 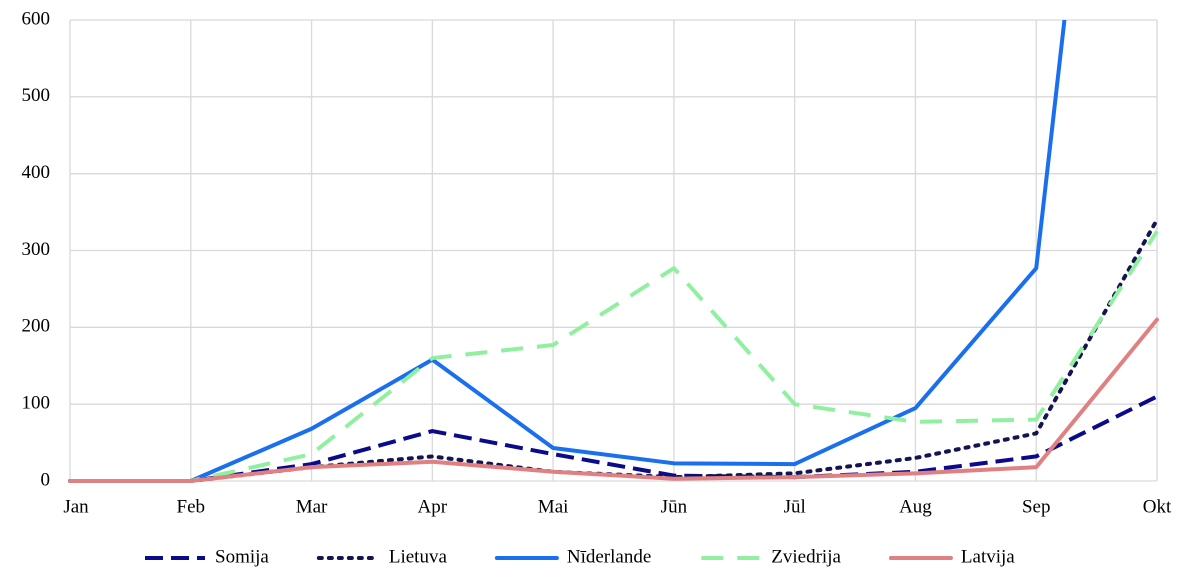 I want to click on x-tick-label: Sep, so click(x=1036, y=506).